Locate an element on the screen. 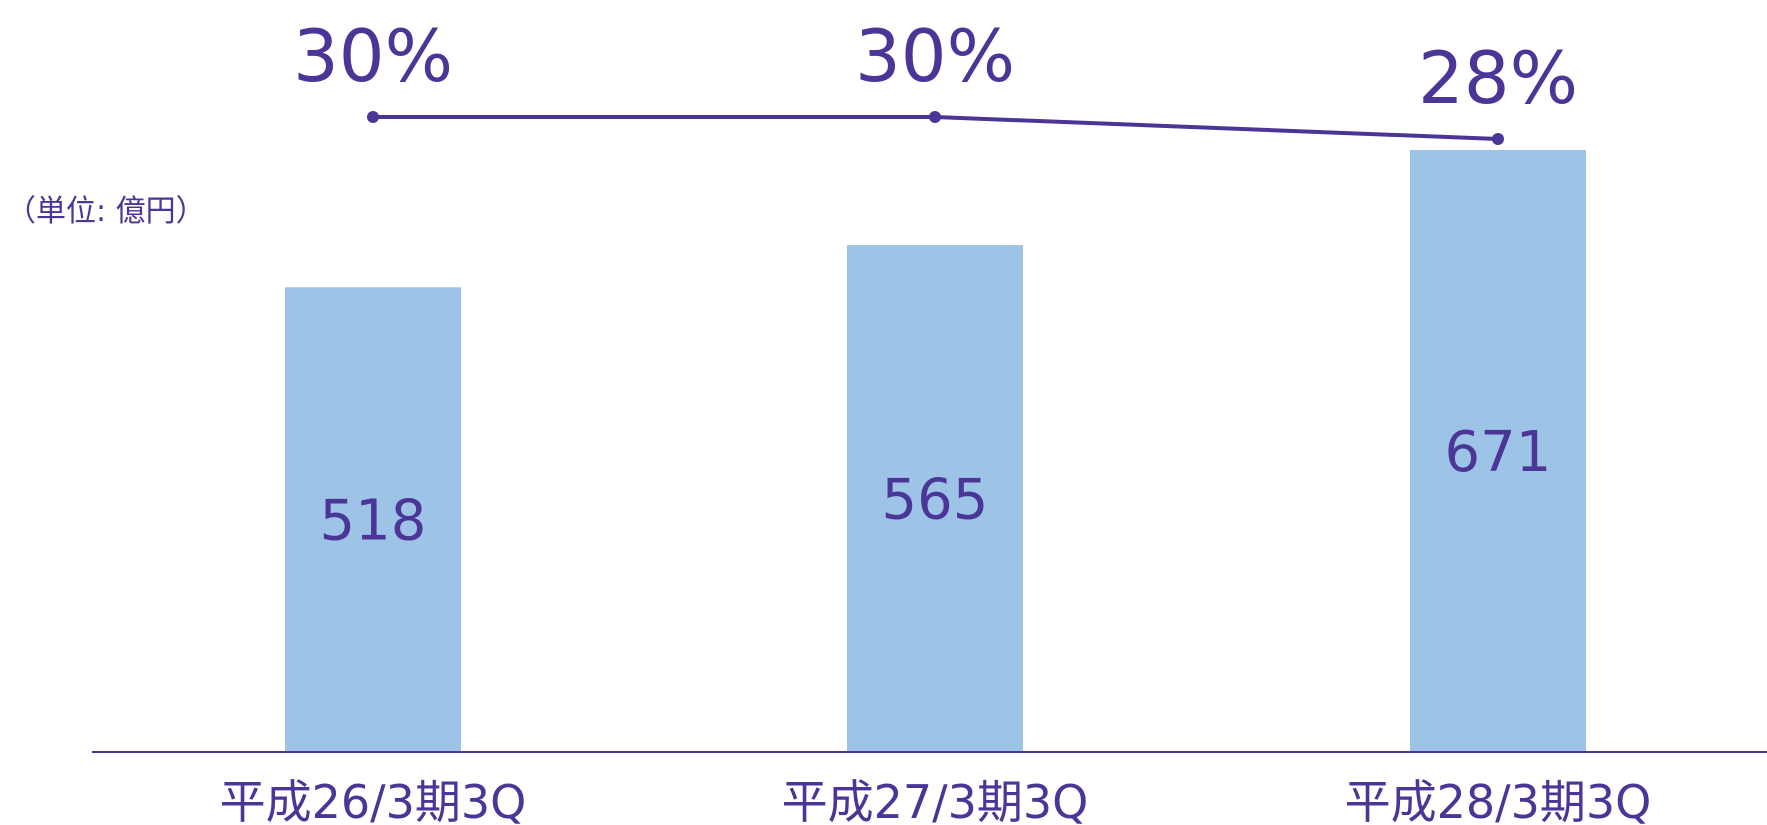  ratio-label-3: 28% is located at coordinates (1498, 78).